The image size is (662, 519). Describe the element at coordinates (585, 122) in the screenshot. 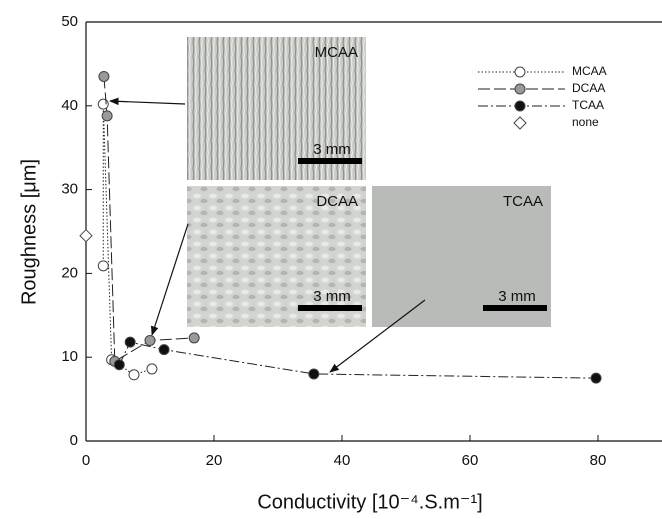

I see `legend-label: none` at that location.